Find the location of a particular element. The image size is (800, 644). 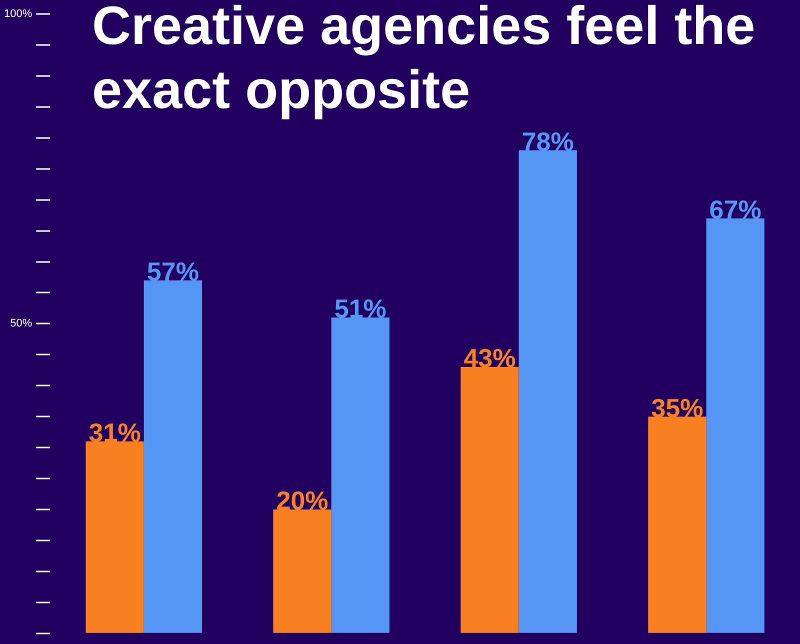

data-label: 31% is located at coordinates (114, 433).